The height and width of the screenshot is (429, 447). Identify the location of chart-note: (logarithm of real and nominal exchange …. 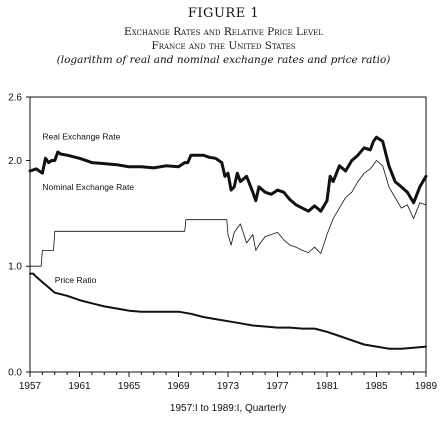
(223, 60).